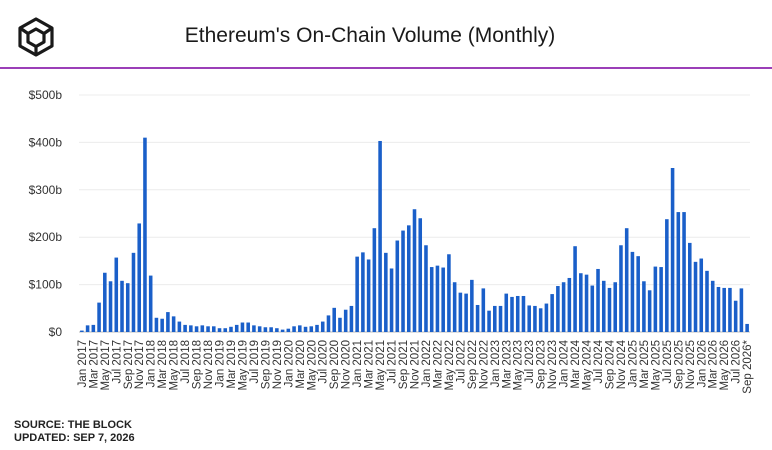  What do you see at coordinates (426, 288) in the screenshot?
I see `bar: Jan 2022` at bounding box center [426, 288].